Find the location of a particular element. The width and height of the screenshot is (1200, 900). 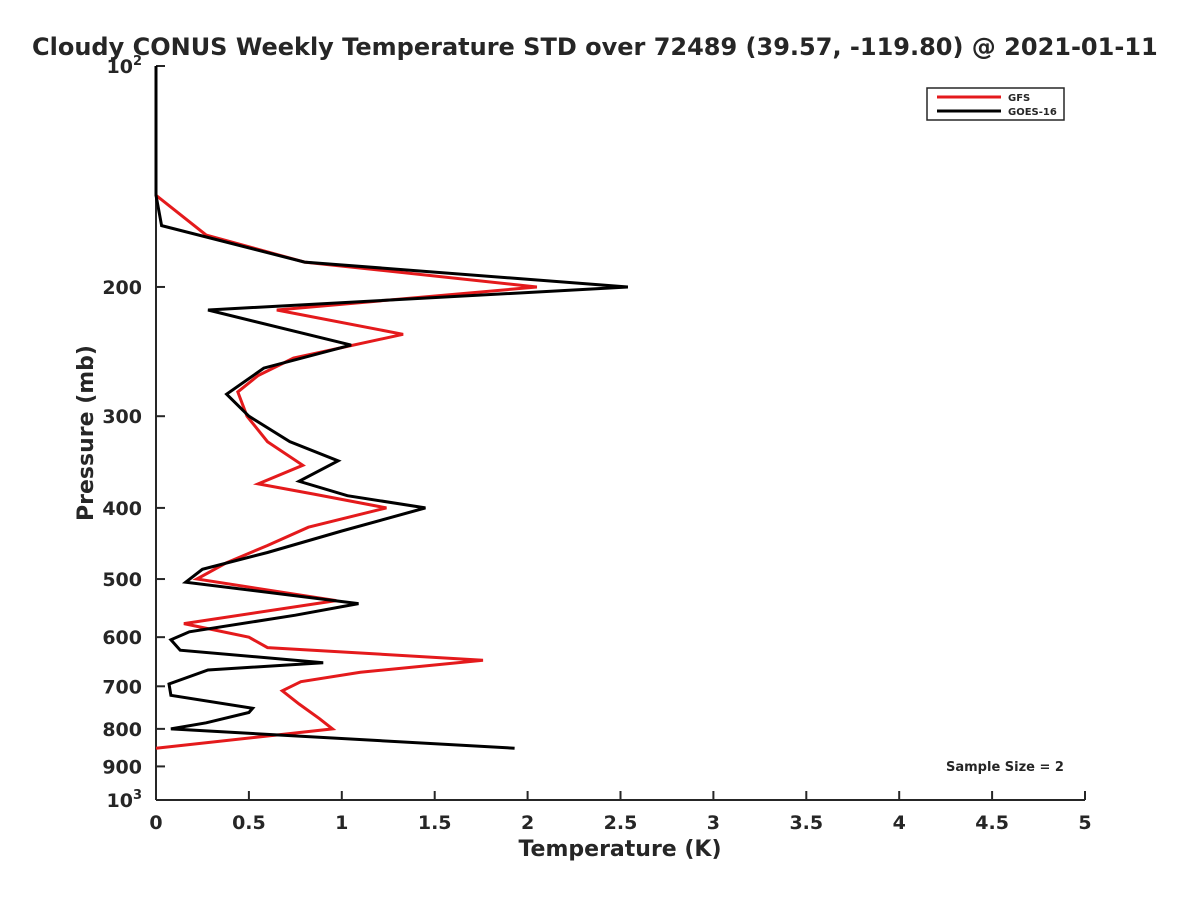

x-ticks: 0 0.5 1 1.5 2 2.5 3 3.5 4 4.5 5 is located at coordinates (620, 812).